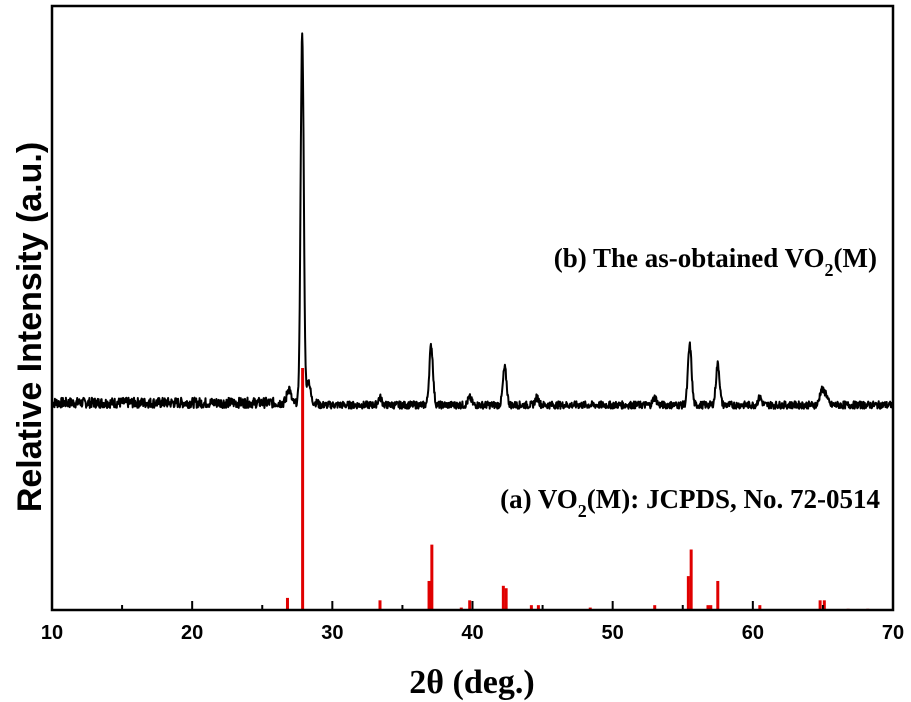 This screenshot has height=702, width=911. What do you see at coordinates (52, 633) in the screenshot?
I see `x-tick-label: 10` at bounding box center [52, 633].